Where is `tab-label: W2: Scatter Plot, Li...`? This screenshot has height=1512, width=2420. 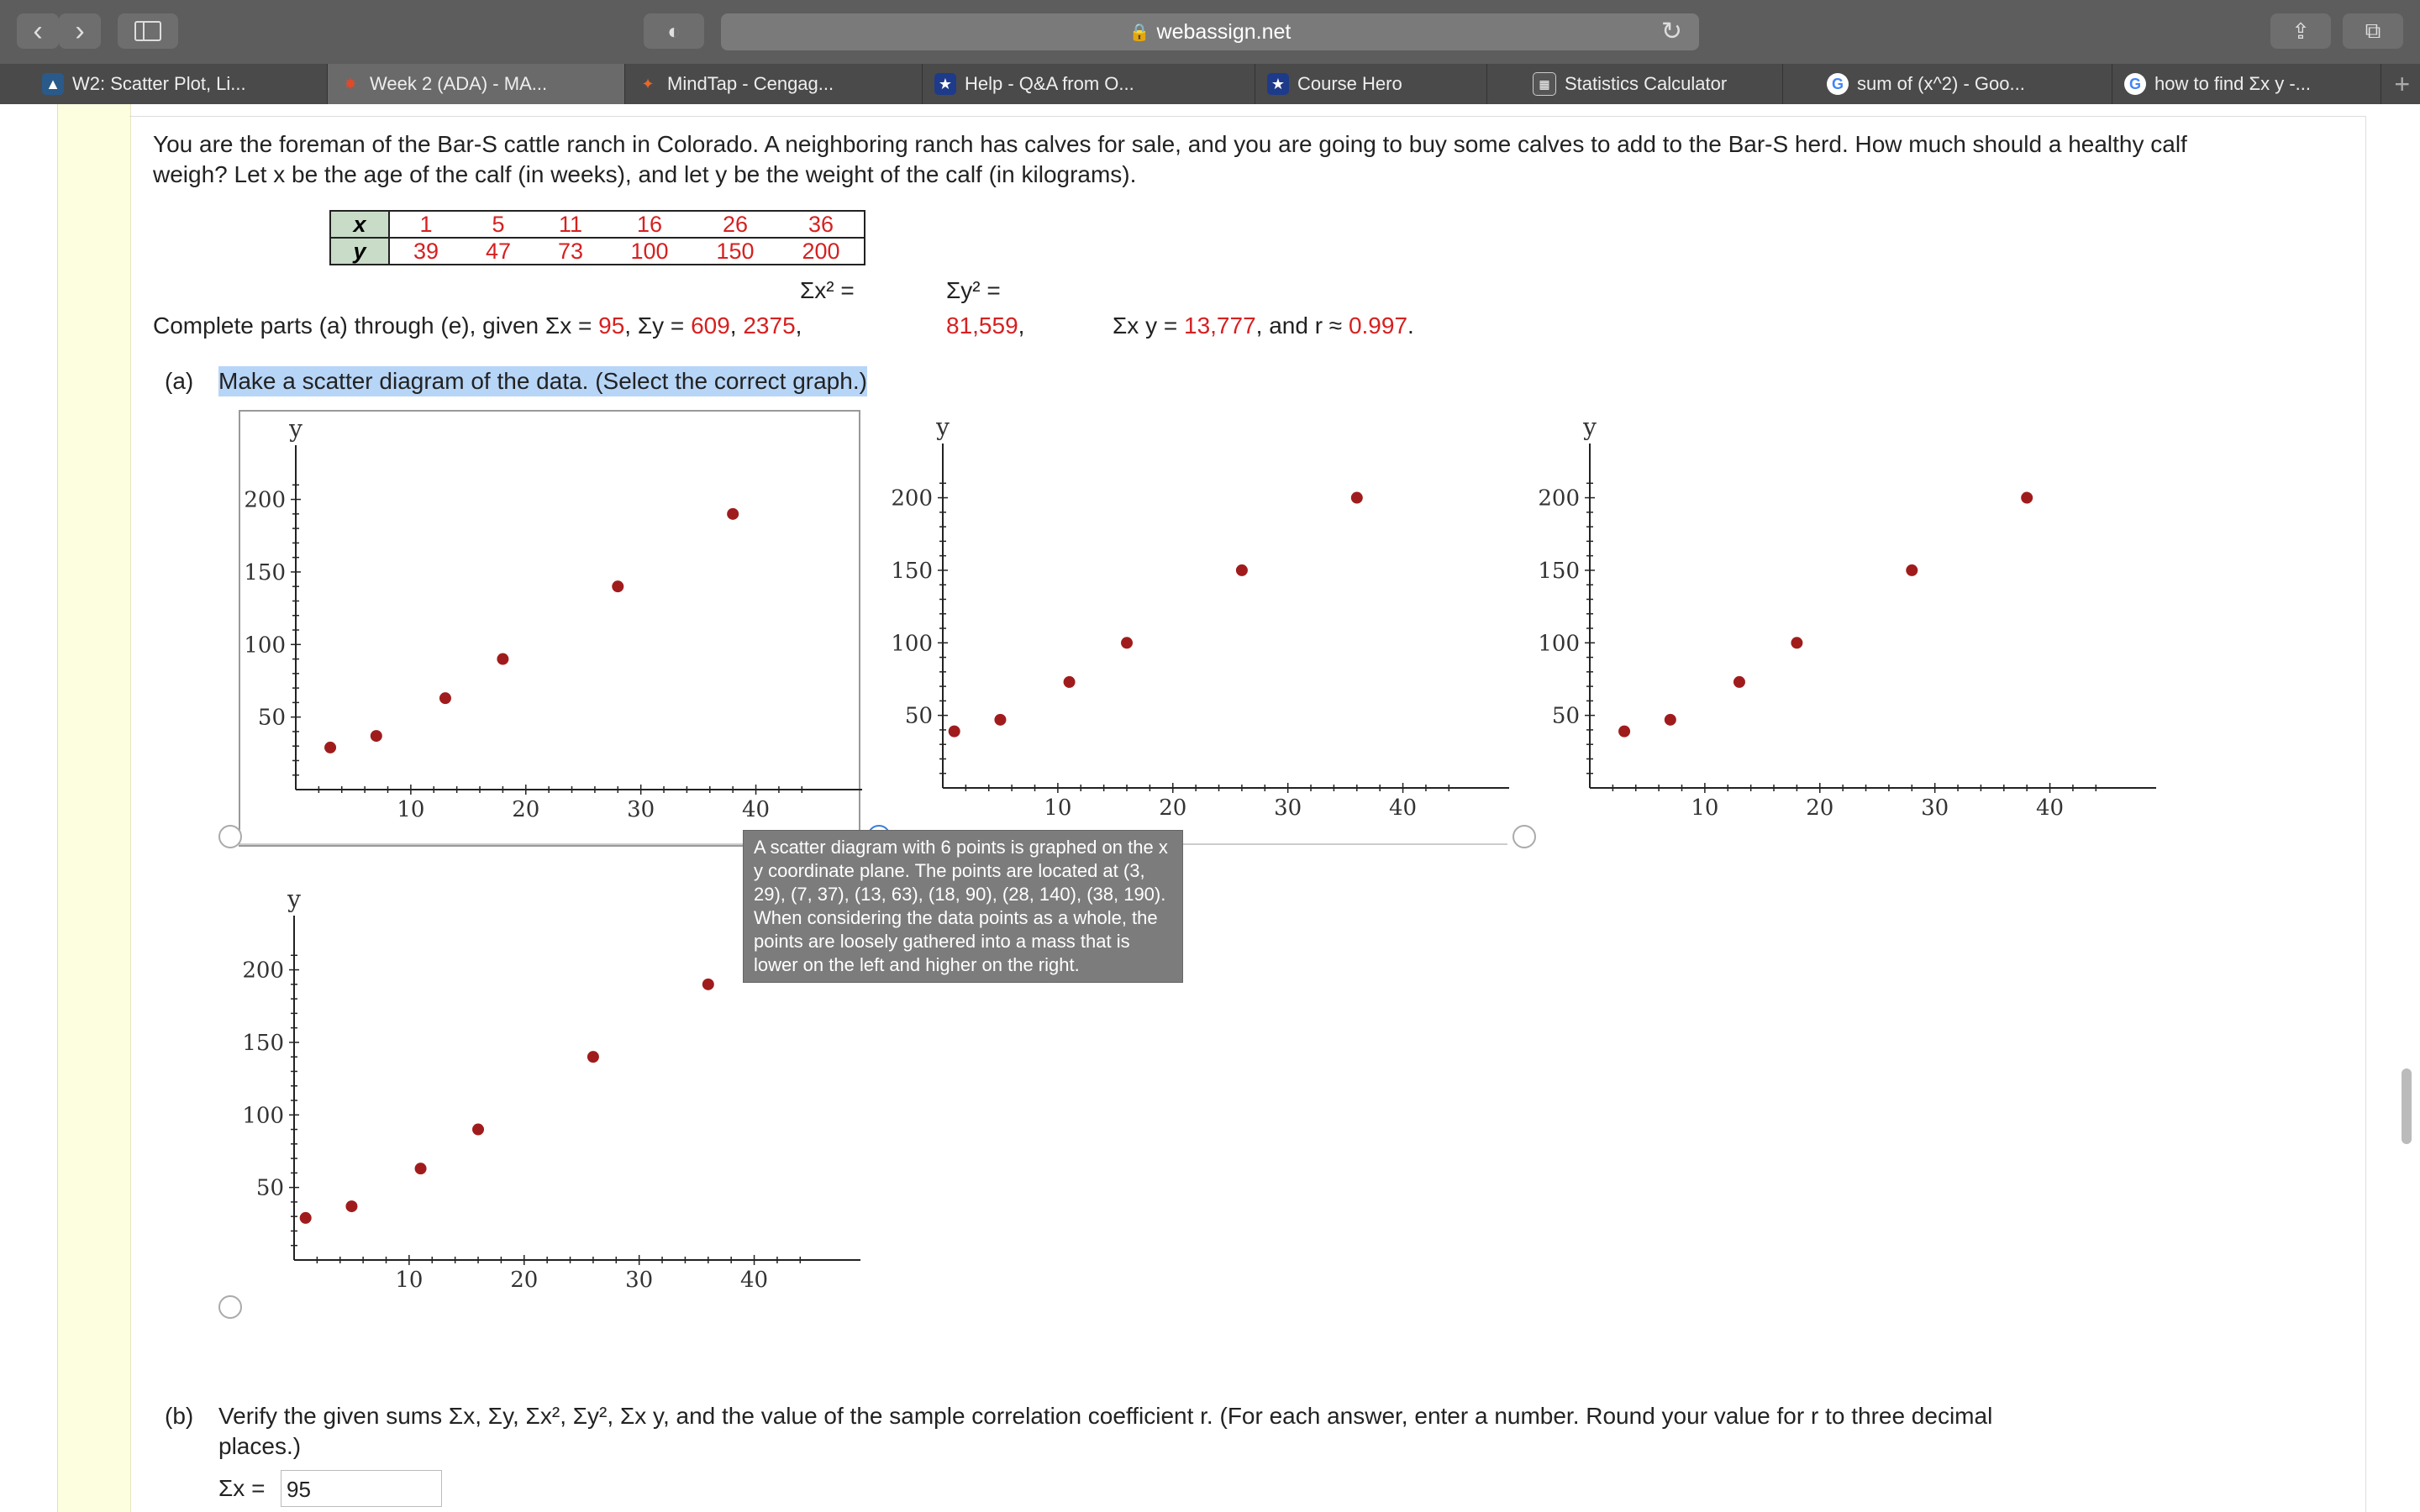
tab-label: W2: Scatter Plot, Li... is located at coordinates (159, 83).